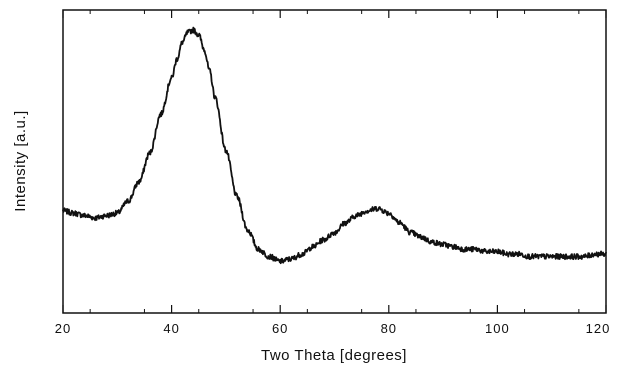 Image resolution: width=619 pixels, height=367 pixels. What do you see at coordinates (280, 328) in the screenshot?
I see `x-tick-label: 60` at bounding box center [280, 328].